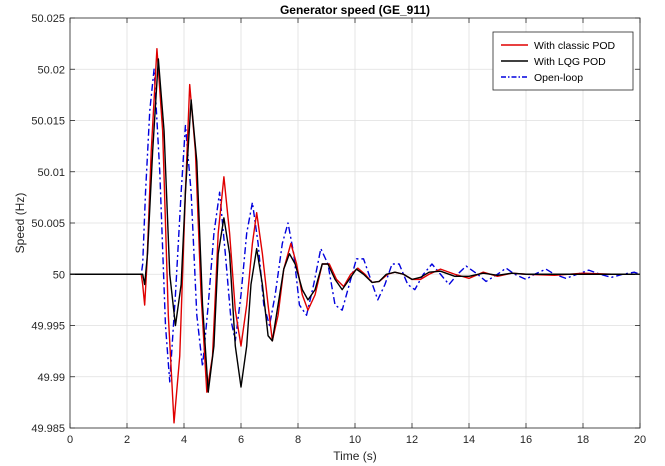 The image size is (665, 466). What do you see at coordinates (570, 62) in the screenshot?
I see `legend-label-1: With LQG POD` at bounding box center [570, 62].